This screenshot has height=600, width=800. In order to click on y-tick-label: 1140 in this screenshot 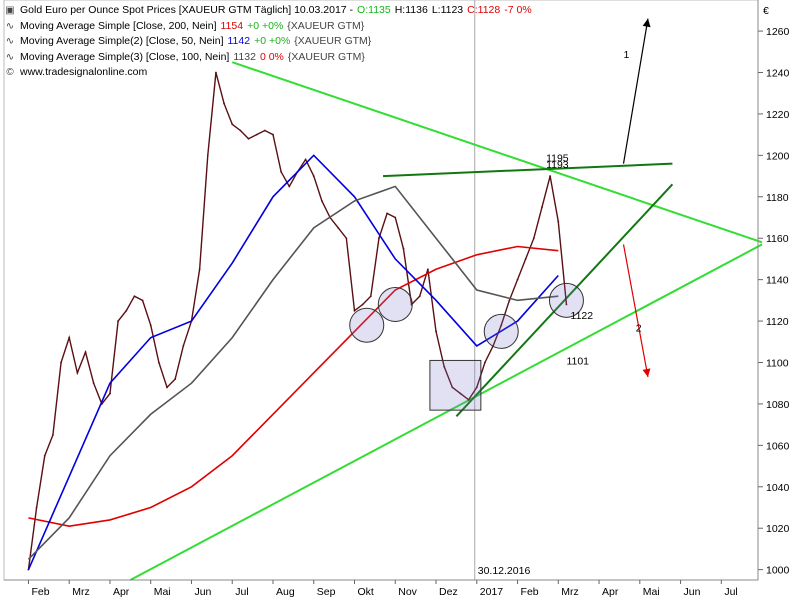, I will do `click(777, 281)`.